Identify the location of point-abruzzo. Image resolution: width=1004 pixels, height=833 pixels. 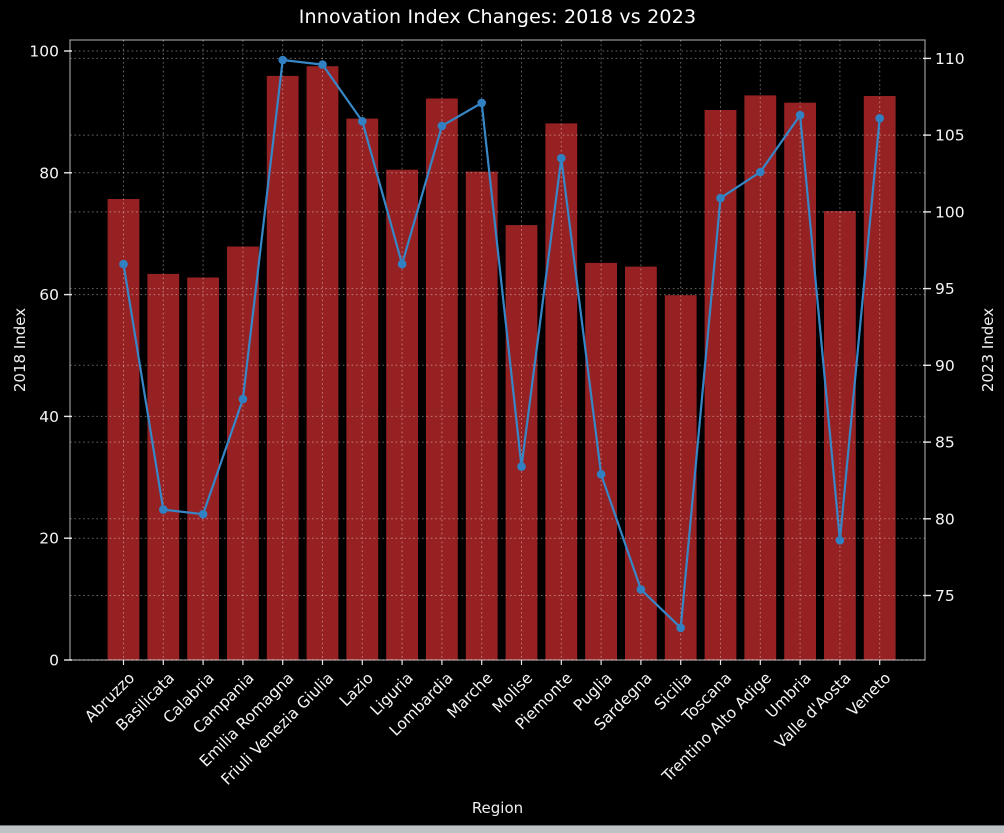
(123, 264).